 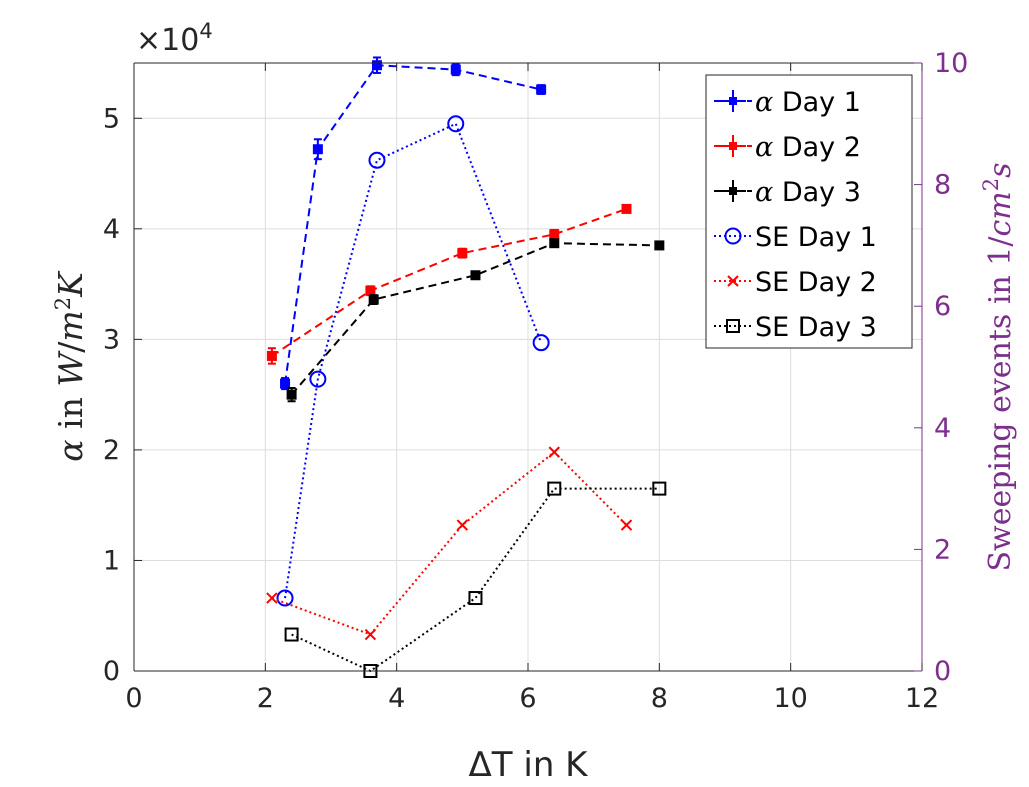 What do you see at coordinates (942, 671) in the screenshot?
I see `y2-tick-label: 0` at bounding box center [942, 671].